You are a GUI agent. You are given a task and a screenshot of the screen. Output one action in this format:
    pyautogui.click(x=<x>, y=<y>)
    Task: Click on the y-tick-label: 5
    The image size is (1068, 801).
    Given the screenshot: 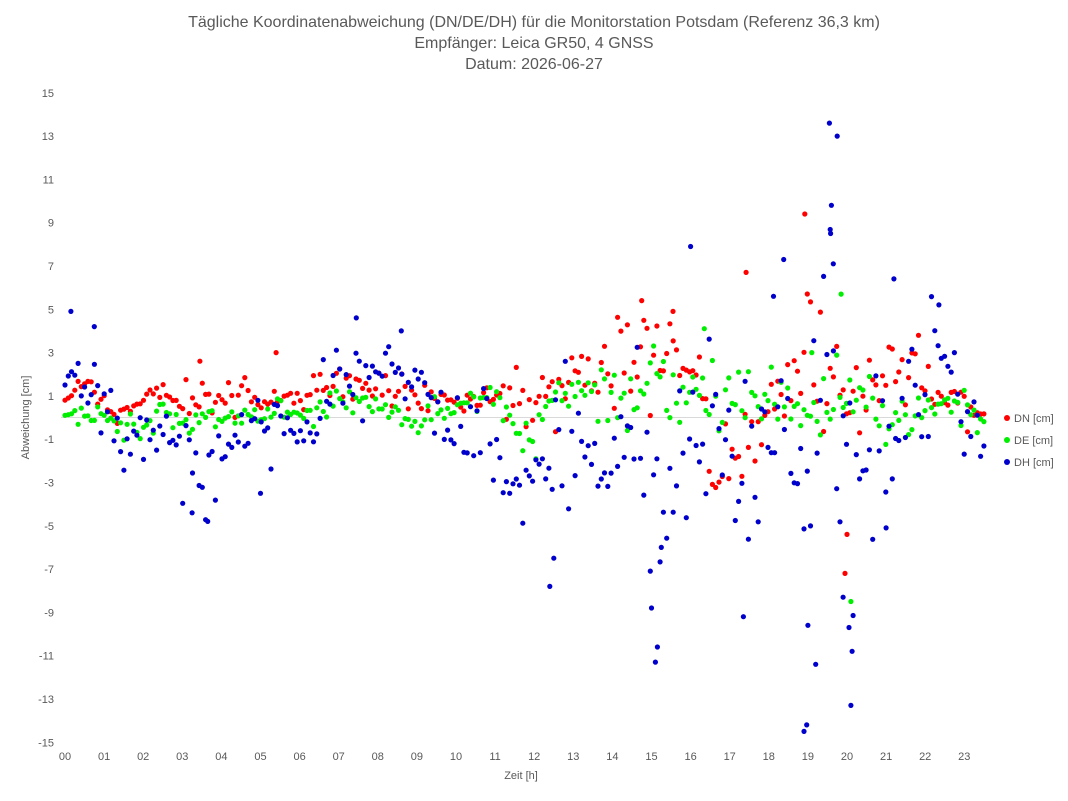 What is the action you would take?
    pyautogui.click(x=51, y=310)
    